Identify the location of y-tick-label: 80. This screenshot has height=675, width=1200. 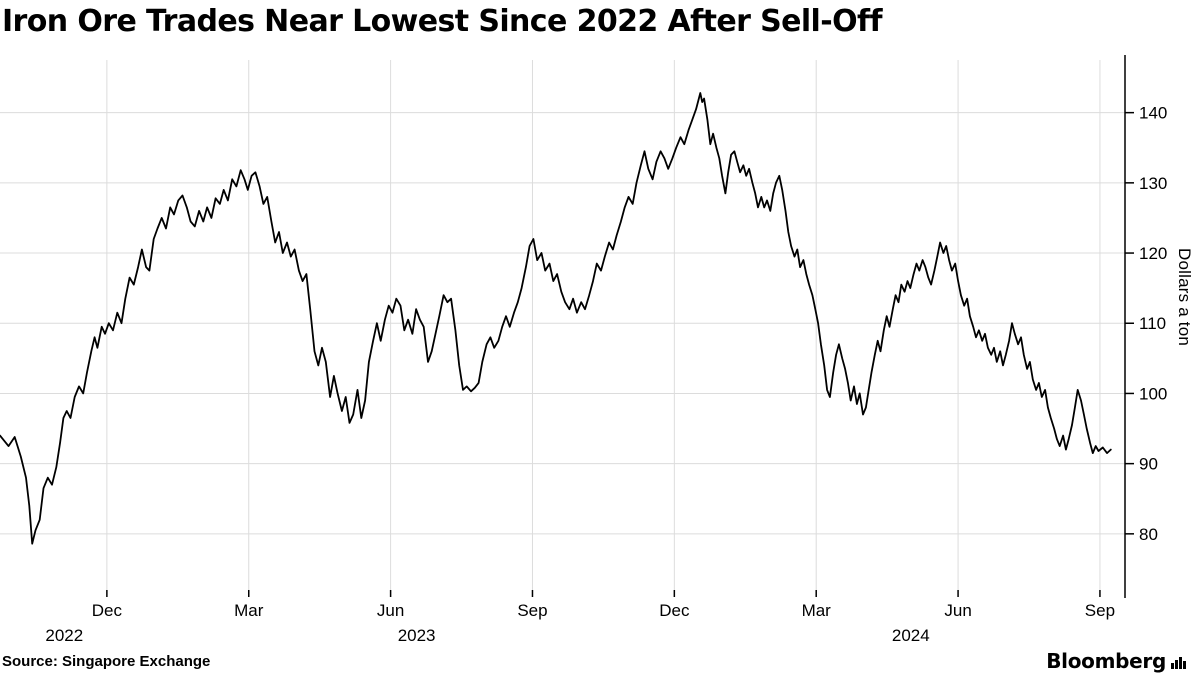
(1148, 534).